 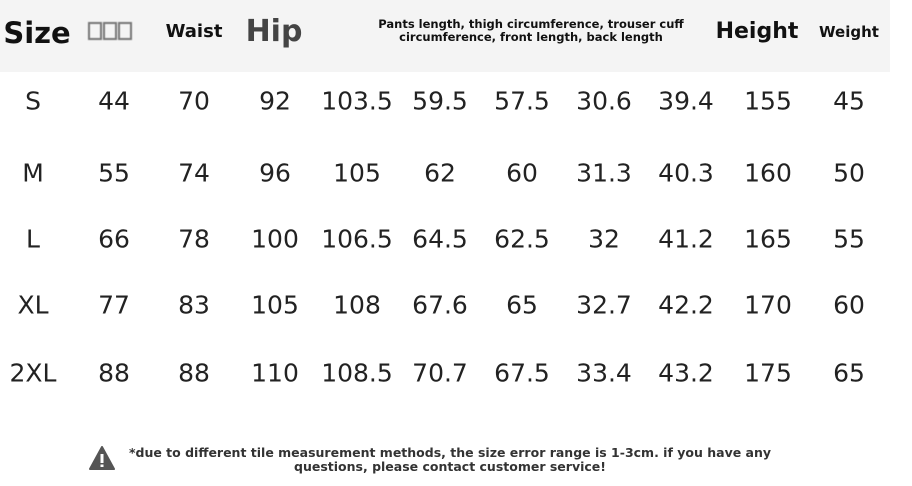 What do you see at coordinates (522, 239) in the screenshot?
I see `table-cell: 62.5` at bounding box center [522, 239].